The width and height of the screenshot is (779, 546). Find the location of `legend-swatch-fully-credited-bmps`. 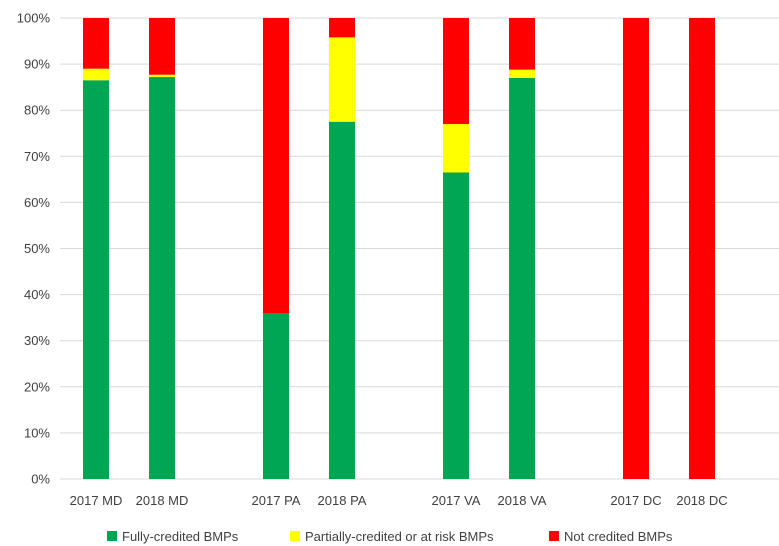

legend-swatch-fully-credited-bmps is located at coordinates (112, 536).